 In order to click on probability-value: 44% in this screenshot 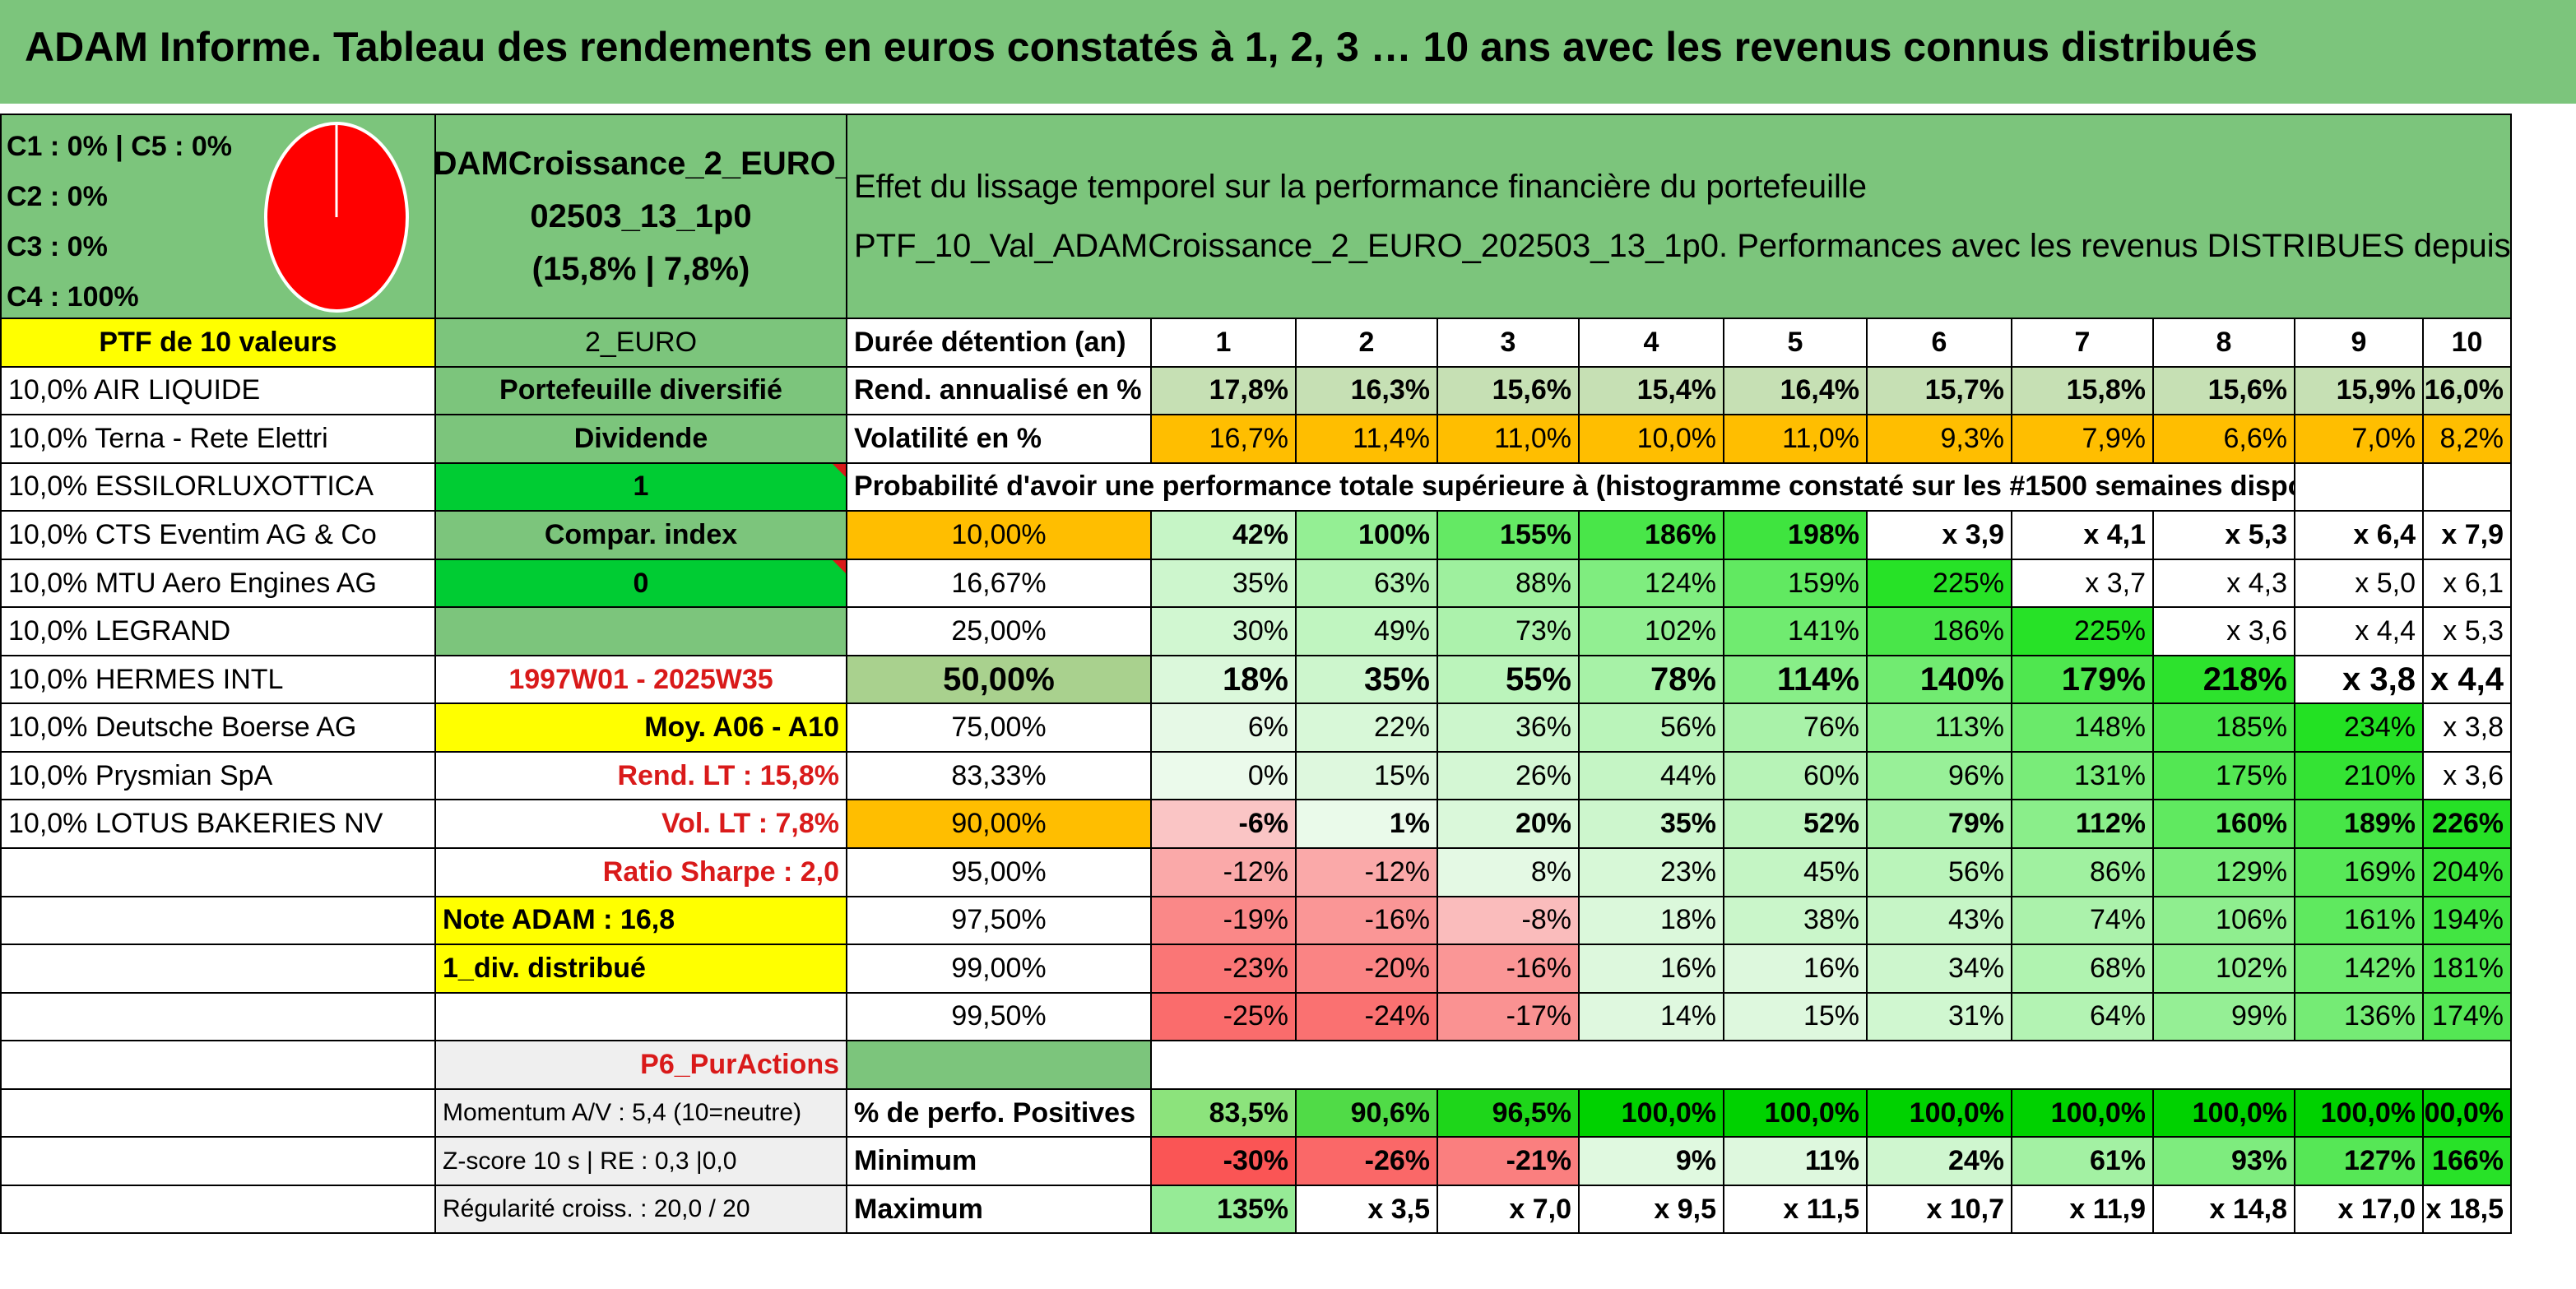, I will do `click(1652, 776)`.